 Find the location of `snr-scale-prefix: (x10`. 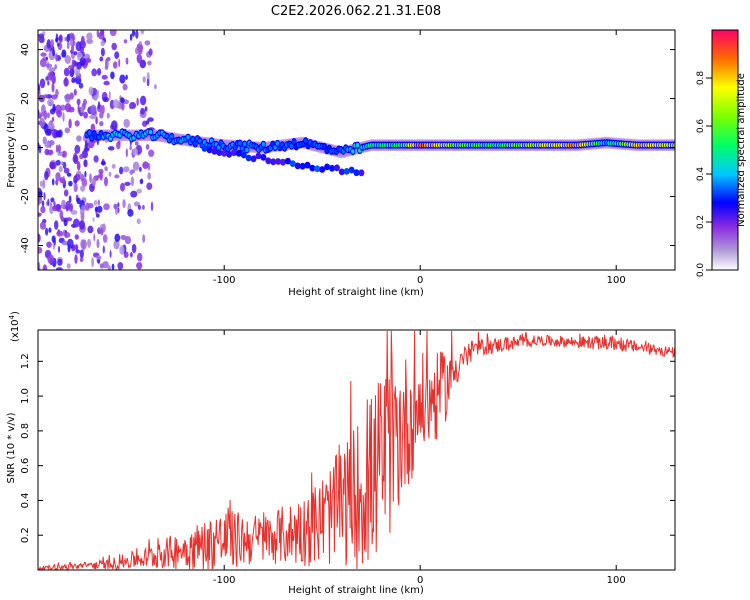

snr-scale-prefix: (x10 is located at coordinates (15, 330).